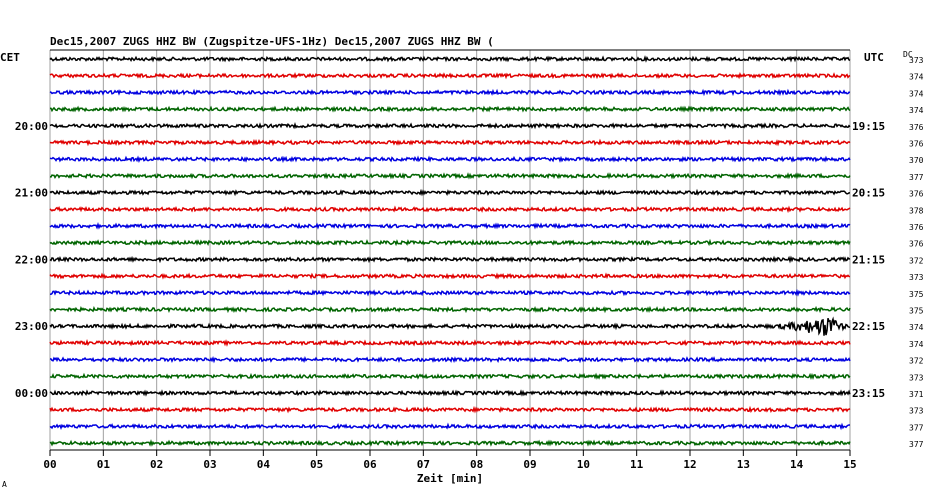 This screenshot has width=930, height=494. What do you see at coordinates (156, 464) in the screenshot?
I see `x-tick-label: 02` at bounding box center [156, 464].